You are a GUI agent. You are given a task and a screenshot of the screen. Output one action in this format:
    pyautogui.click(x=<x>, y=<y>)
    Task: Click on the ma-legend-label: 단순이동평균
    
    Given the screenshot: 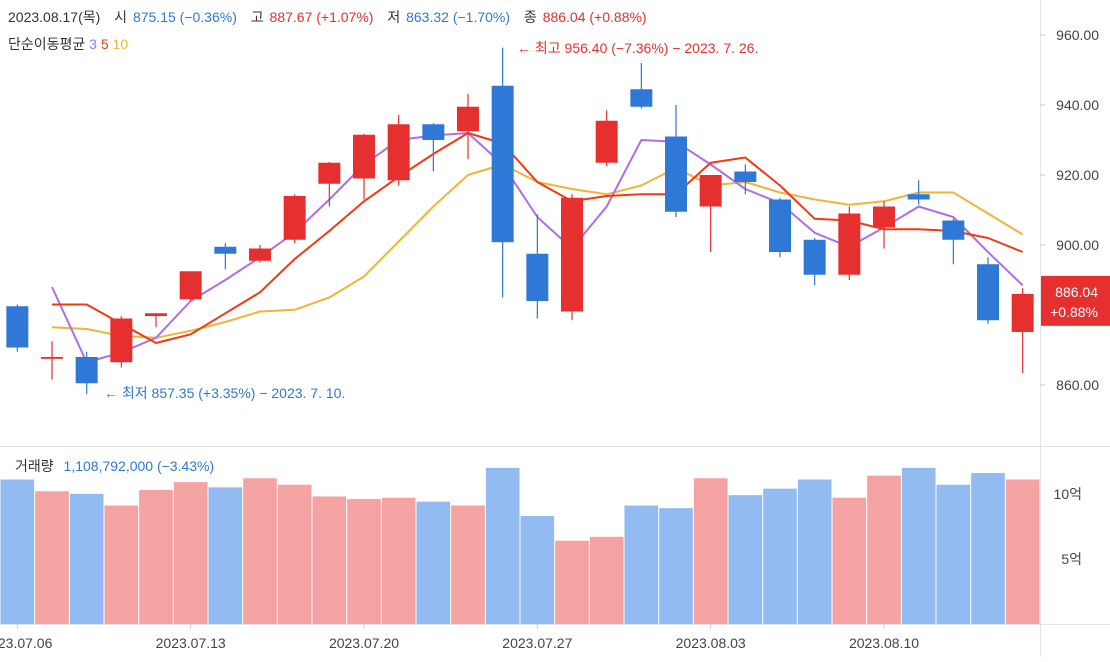 What is the action you would take?
    pyautogui.click(x=47, y=44)
    